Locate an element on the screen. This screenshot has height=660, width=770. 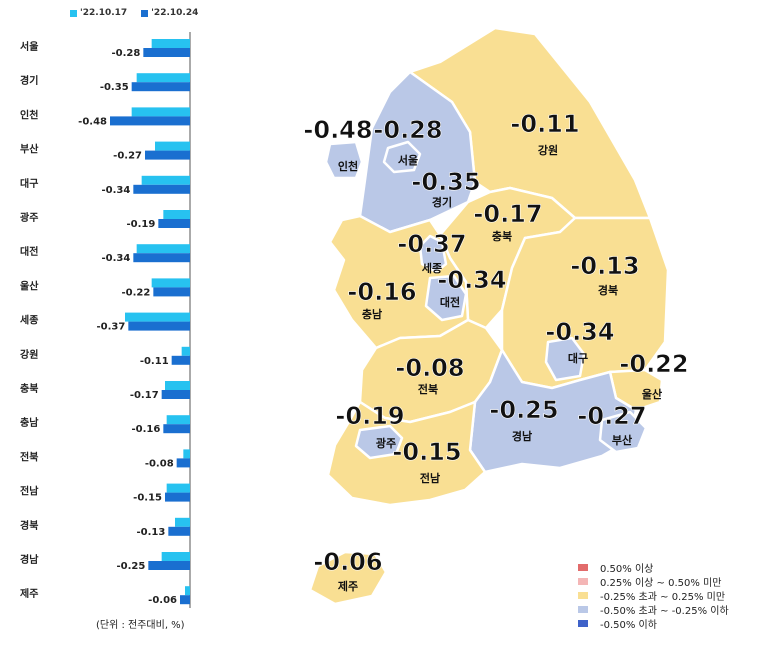
bar-value-label: -0.25 is located at coordinates (131, 566).